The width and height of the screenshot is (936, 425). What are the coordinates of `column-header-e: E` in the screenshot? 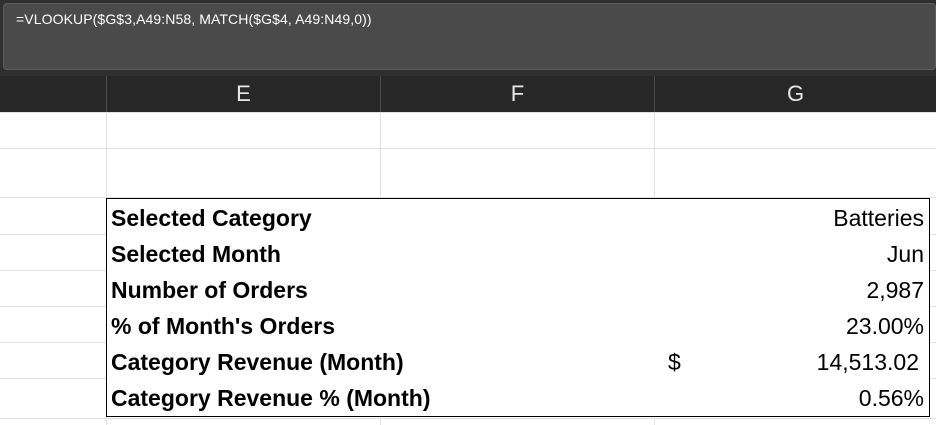 It's located at (243, 94).